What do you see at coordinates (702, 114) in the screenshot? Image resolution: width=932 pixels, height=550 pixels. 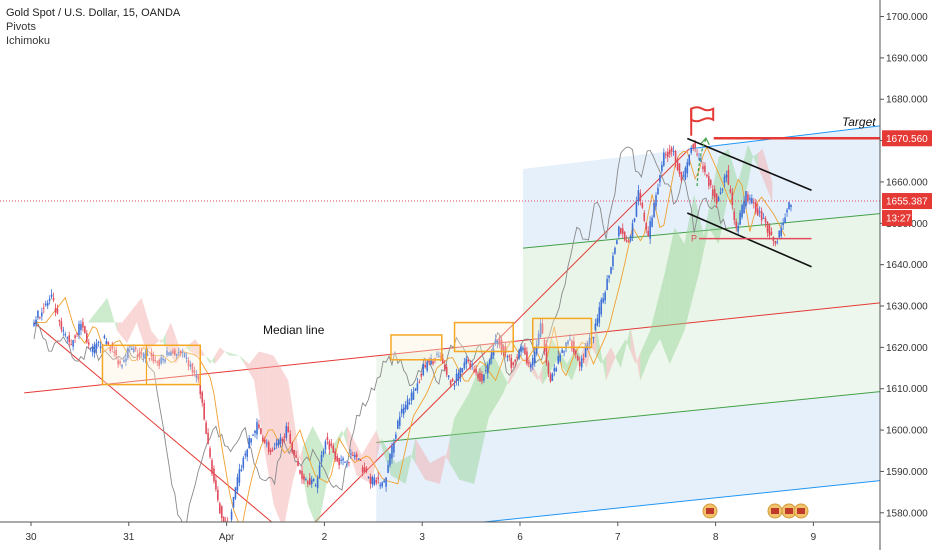 I see `flag-icon` at bounding box center [702, 114].